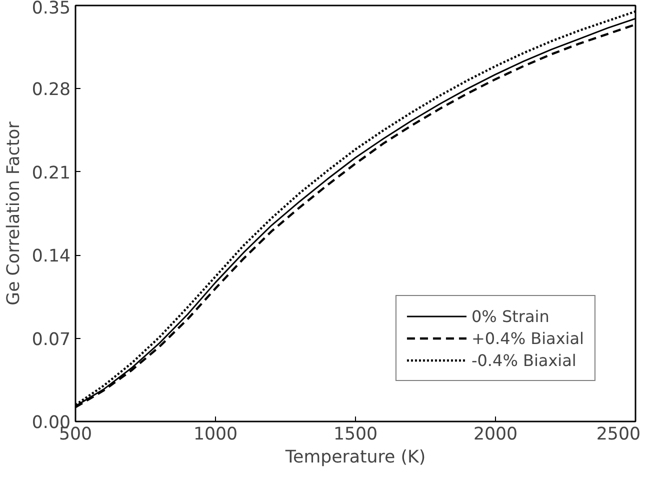  Describe the element at coordinates (510, 316) in the screenshot. I see `legend-label: 0% Strain` at that location.